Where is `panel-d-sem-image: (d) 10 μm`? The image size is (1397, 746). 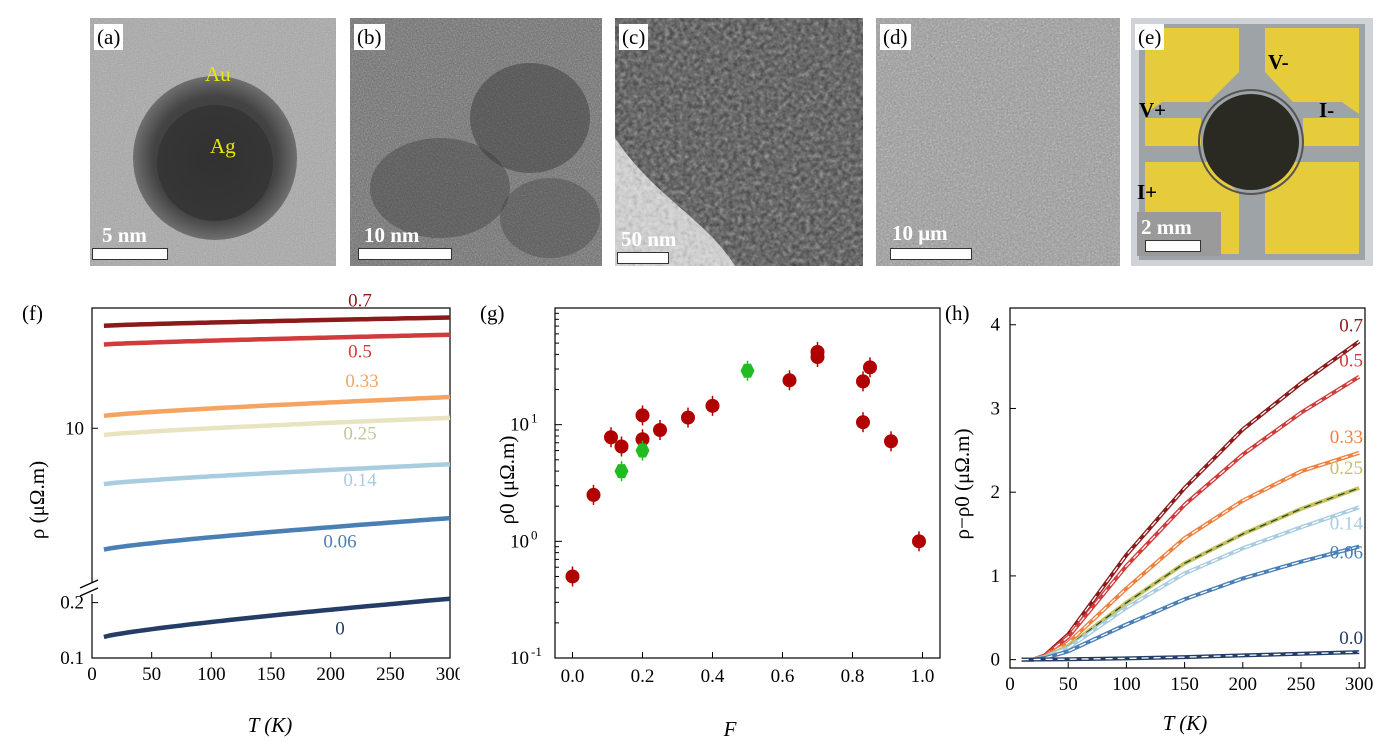
panel-d-sem-image: (d) 10 μm is located at coordinates (998, 142).